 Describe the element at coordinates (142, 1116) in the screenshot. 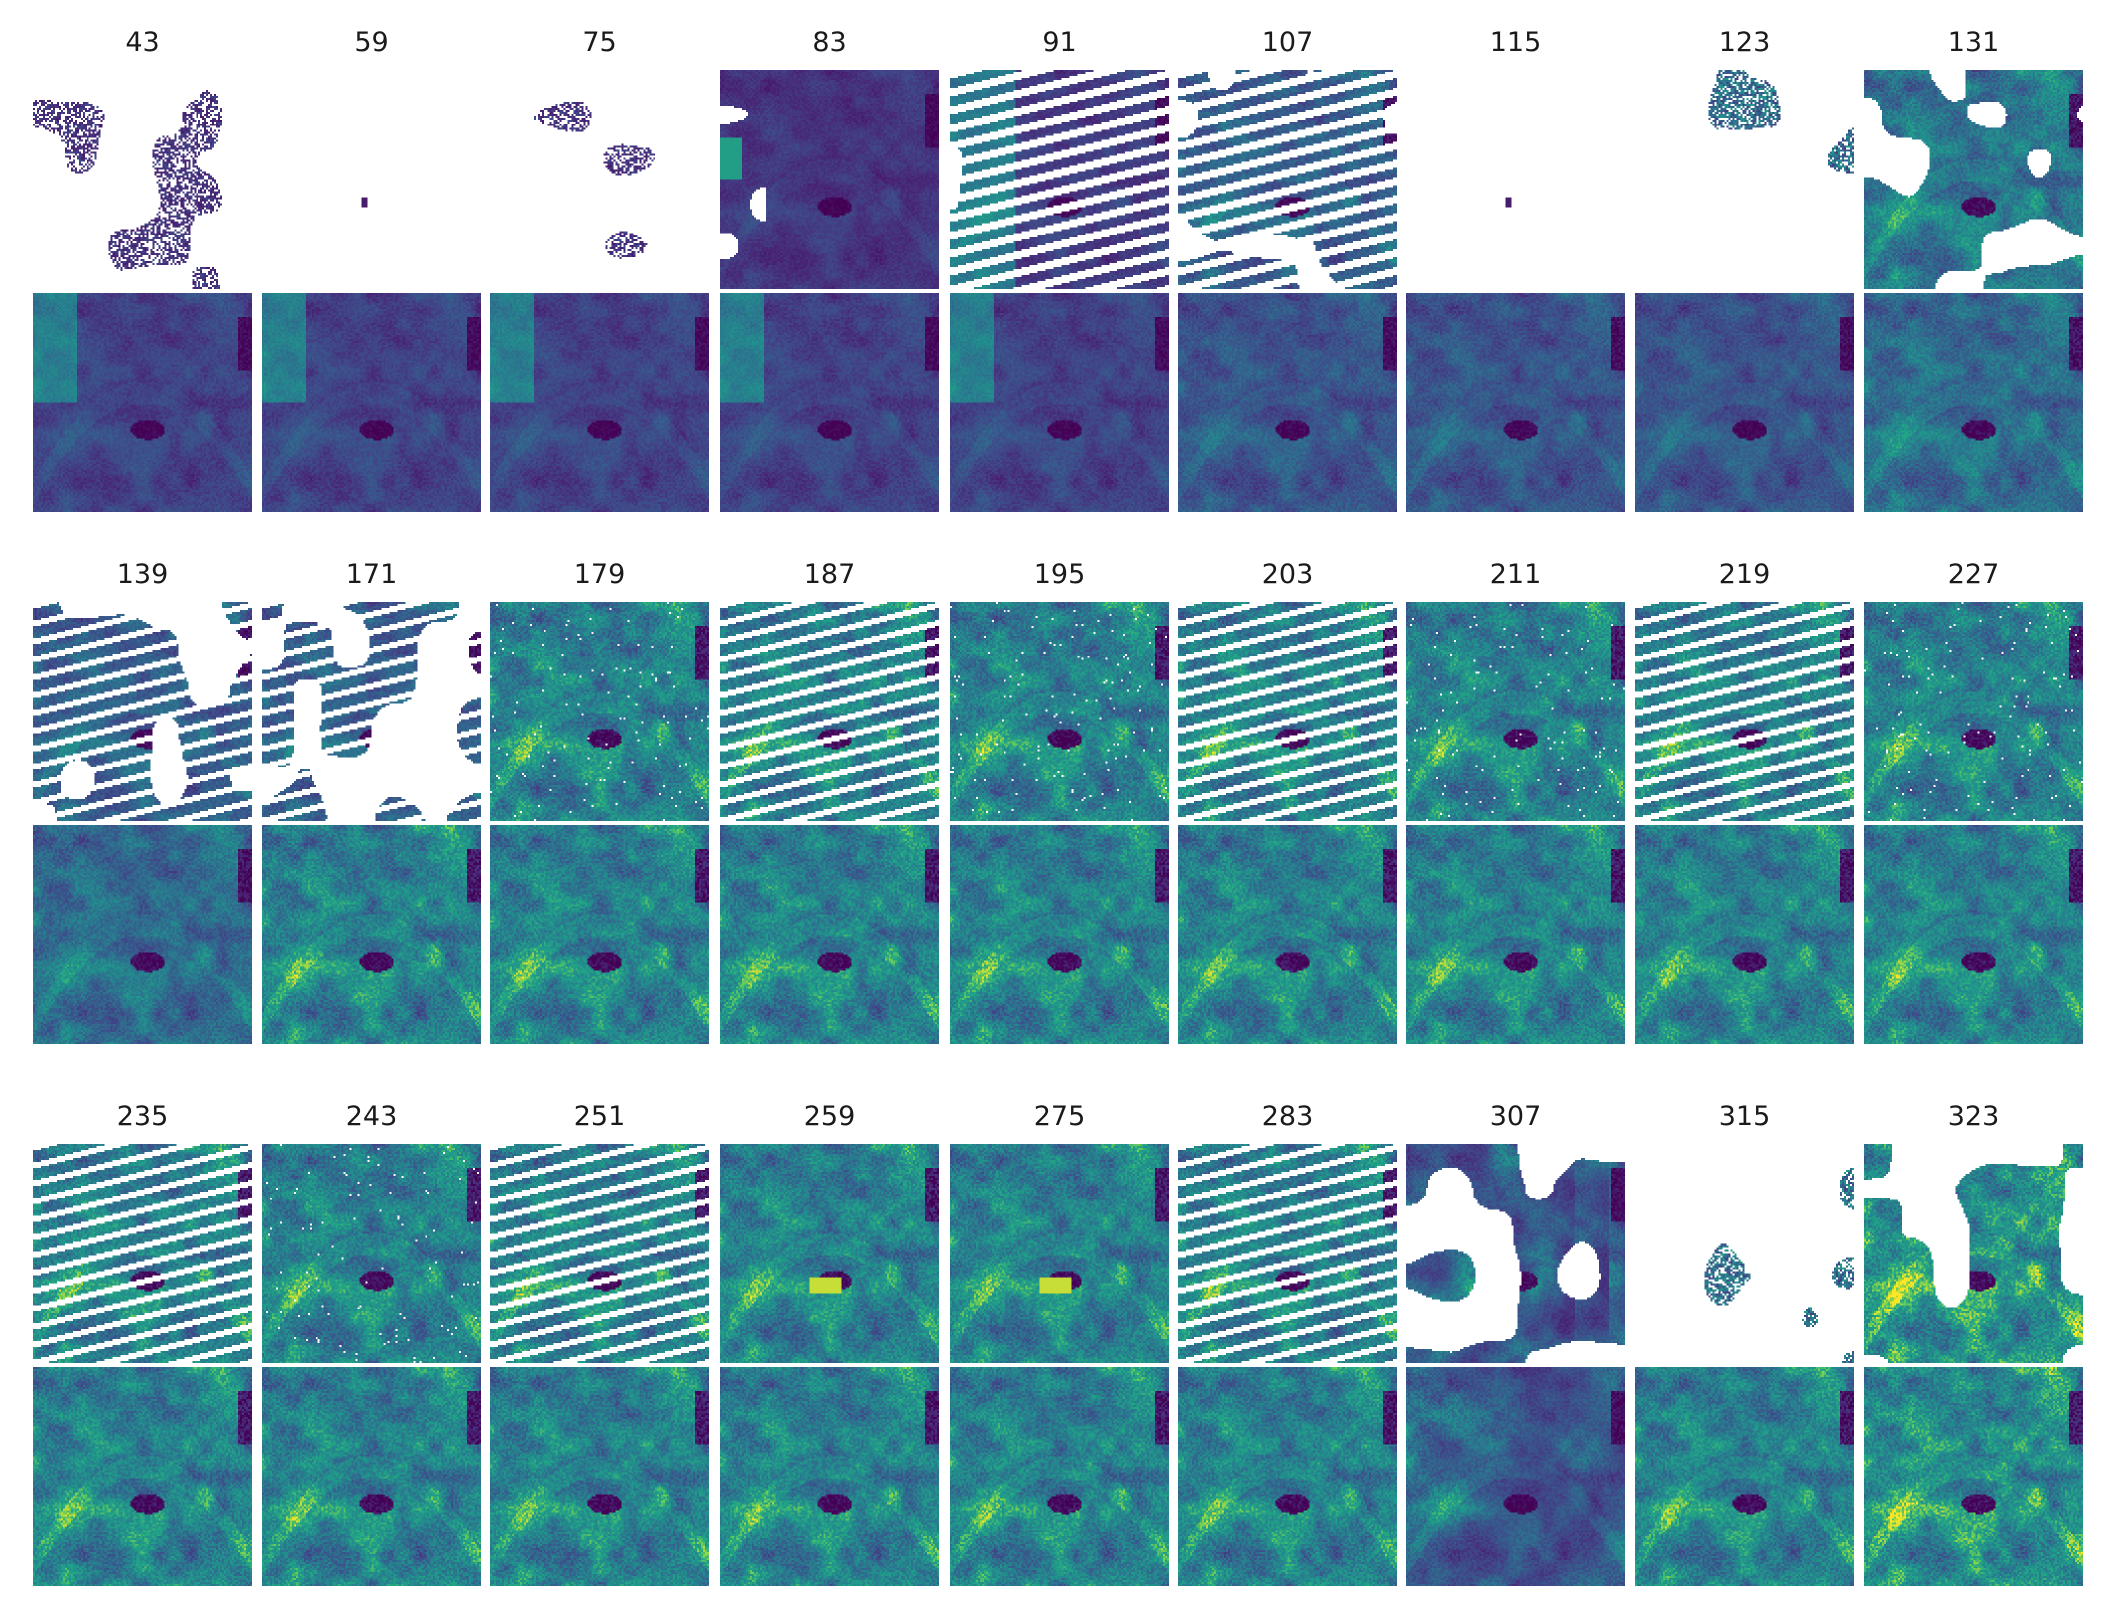

I see `panel-label: 235` at that location.